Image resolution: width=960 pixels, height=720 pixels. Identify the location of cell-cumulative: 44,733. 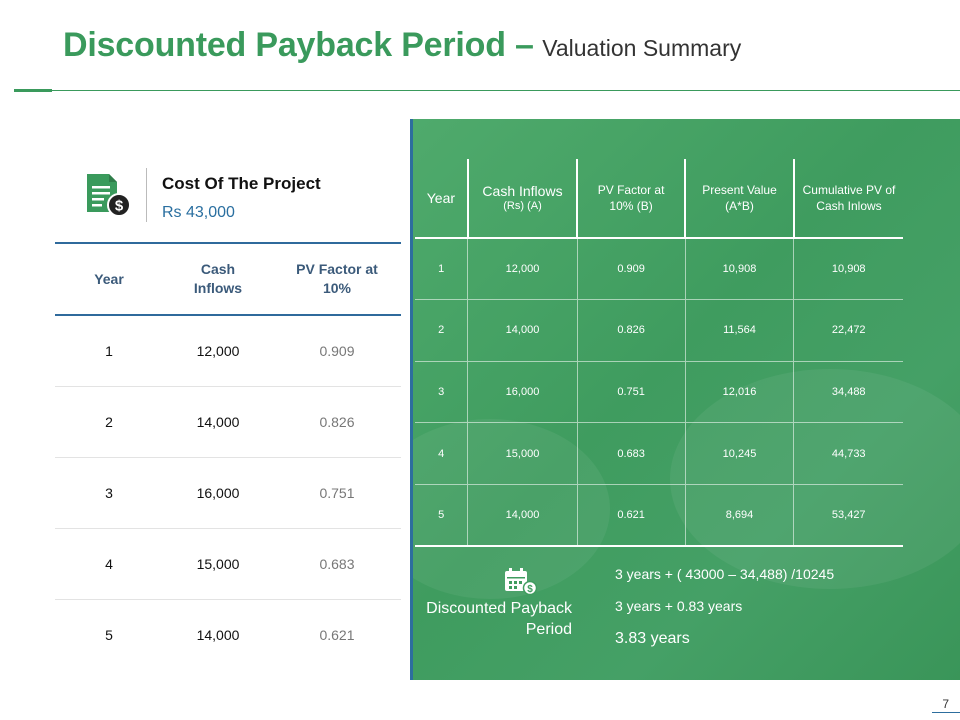
(848, 453).